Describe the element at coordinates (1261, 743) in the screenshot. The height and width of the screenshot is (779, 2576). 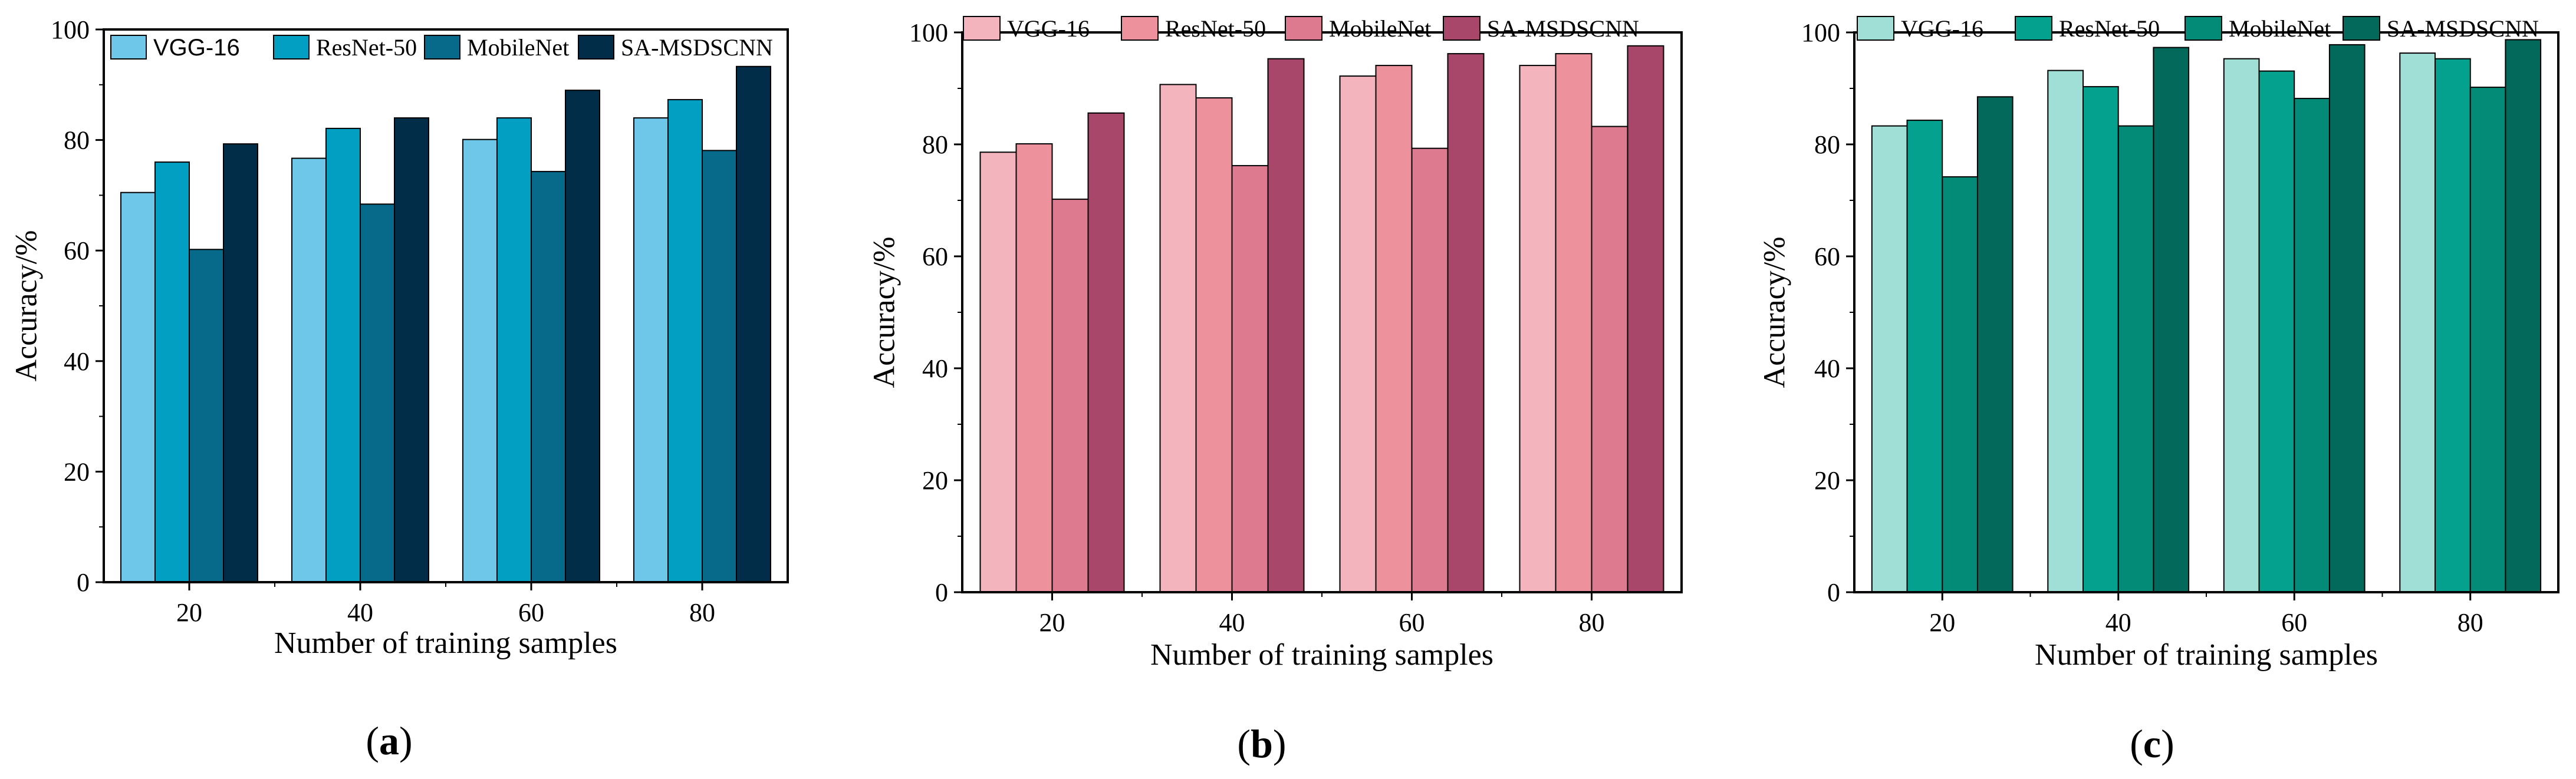
I see `panel-caption-b: (b)` at that location.